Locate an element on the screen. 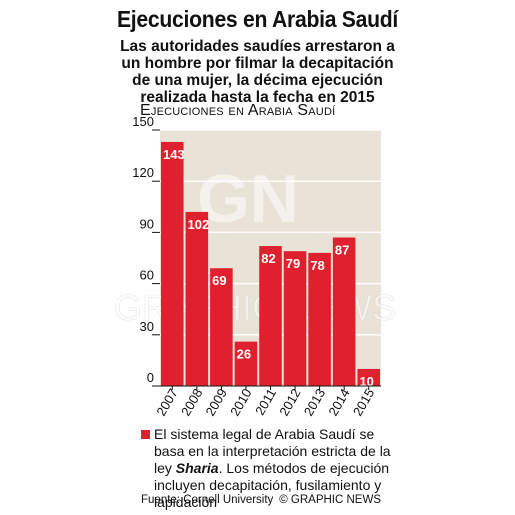 Image resolution: width=515 pixels, height=515 pixels. y-tick-label: 120 is located at coordinates (143, 172).